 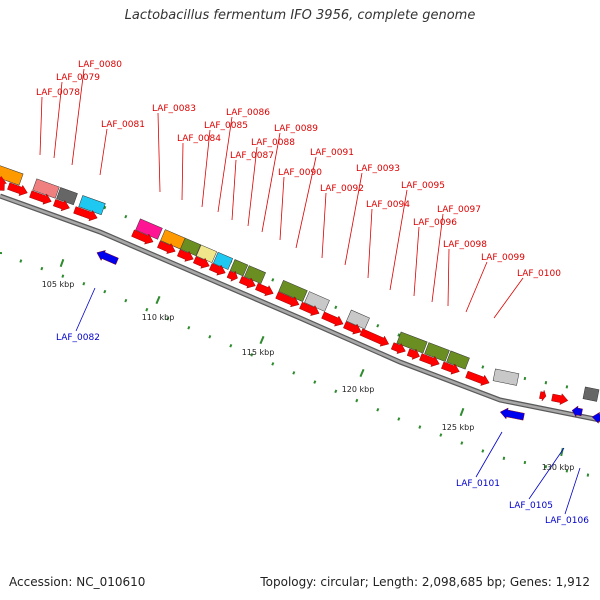 I want to click on forward-gene-label: LAF_0091, so click(x=332, y=153).